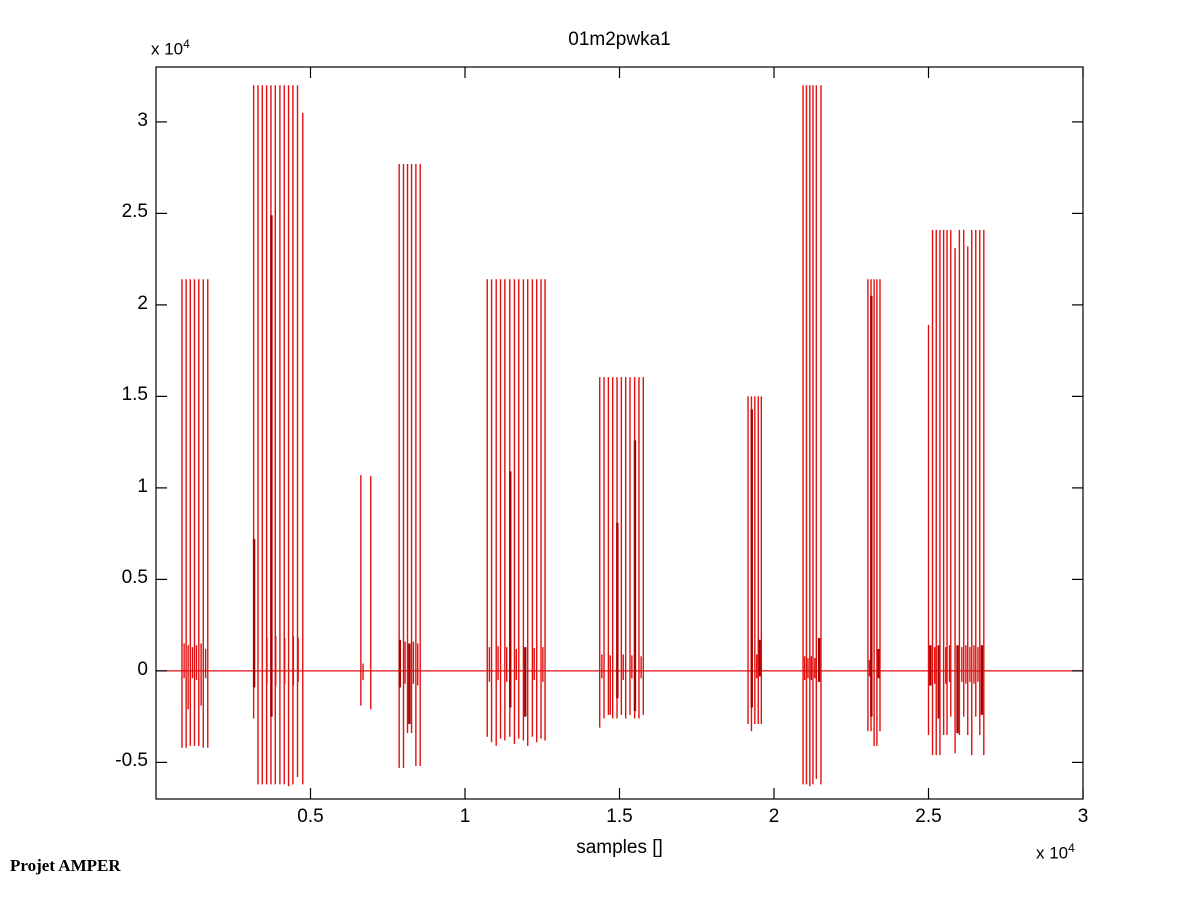 The height and width of the screenshot is (901, 1201). I want to click on y-tick-label: 2.5, so click(134, 212).